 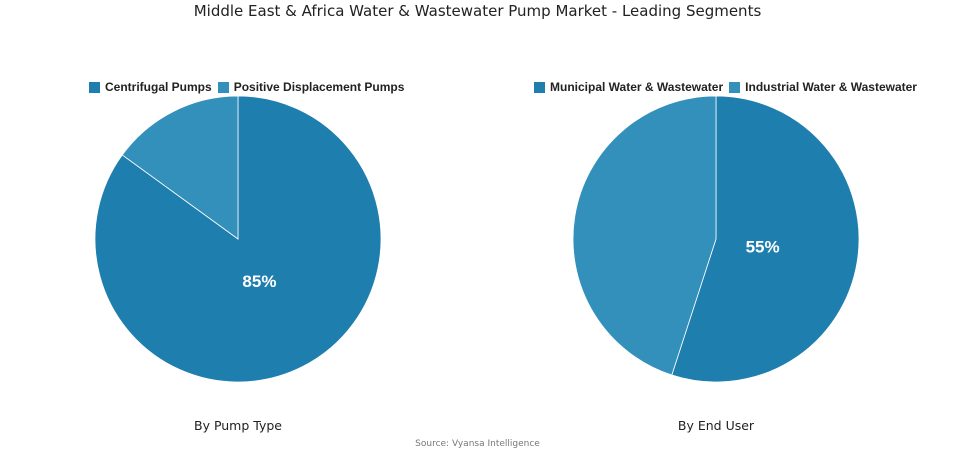 What do you see at coordinates (158, 87) in the screenshot?
I see `legend-label: Centrifugal Pumps` at bounding box center [158, 87].